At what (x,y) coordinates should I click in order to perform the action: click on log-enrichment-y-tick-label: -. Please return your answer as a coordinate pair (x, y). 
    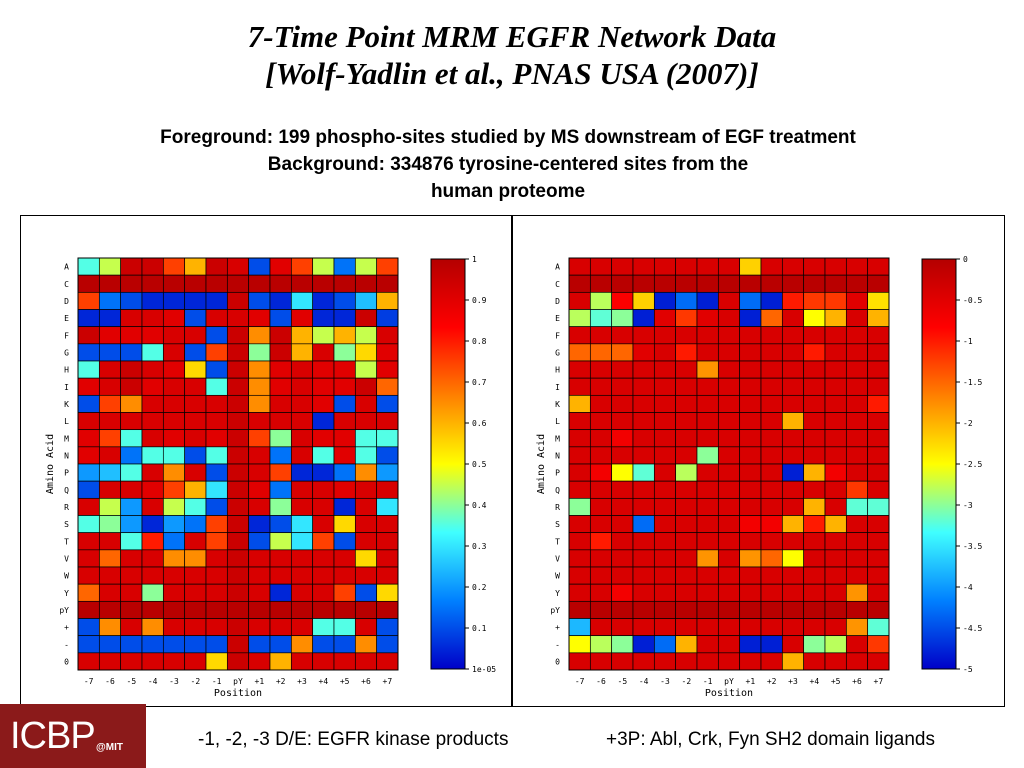
    Looking at the image, I should click on (557, 644).